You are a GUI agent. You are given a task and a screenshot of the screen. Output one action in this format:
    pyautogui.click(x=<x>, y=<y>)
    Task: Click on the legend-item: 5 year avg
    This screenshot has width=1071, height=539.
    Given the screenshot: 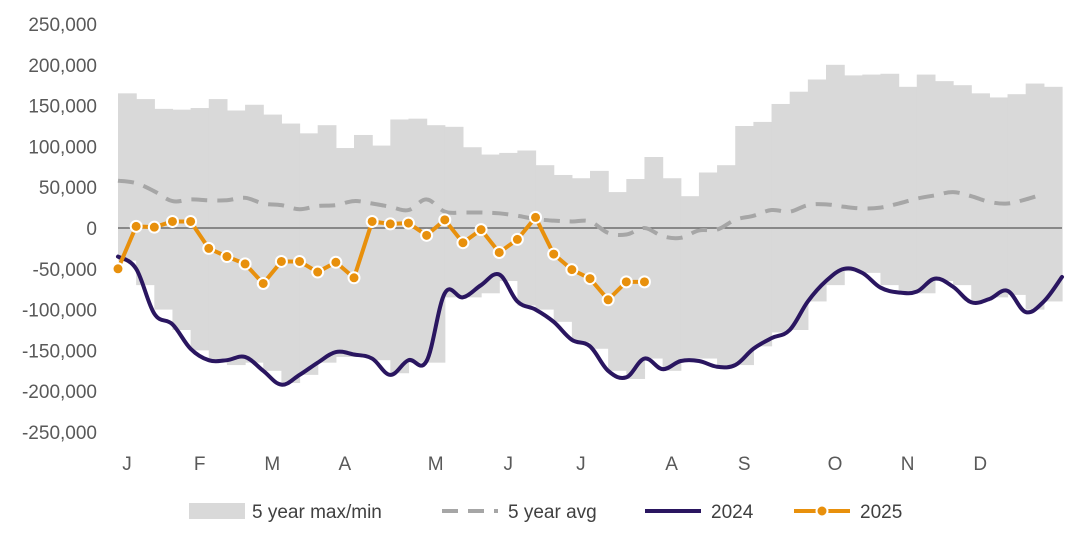 What is the action you would take?
    pyautogui.click(x=519, y=512)
    